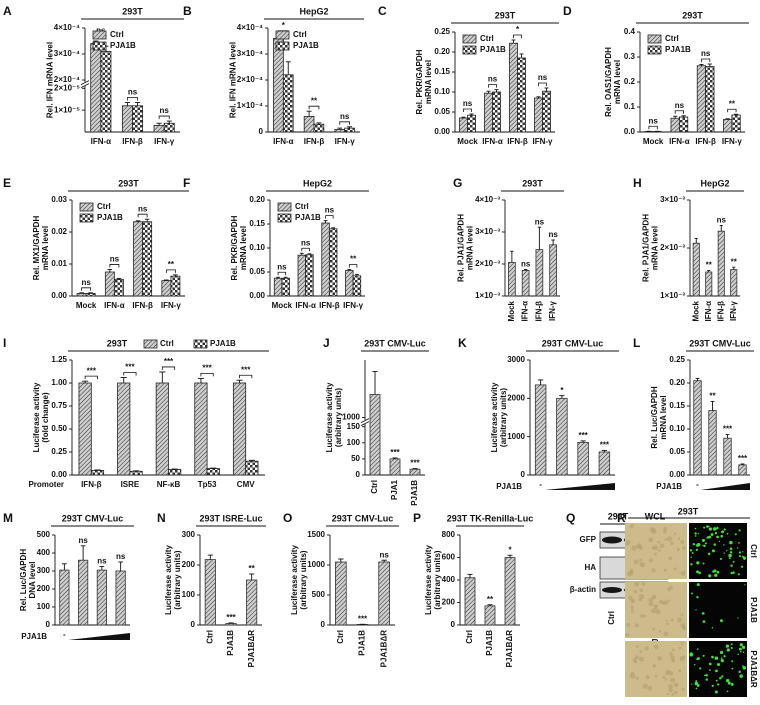 Image resolution: width=760 pixels, height=705 pixels. Describe the element at coordinates (516, 436) in the screenshot. I see `y-tick-label: 1000` at that location.